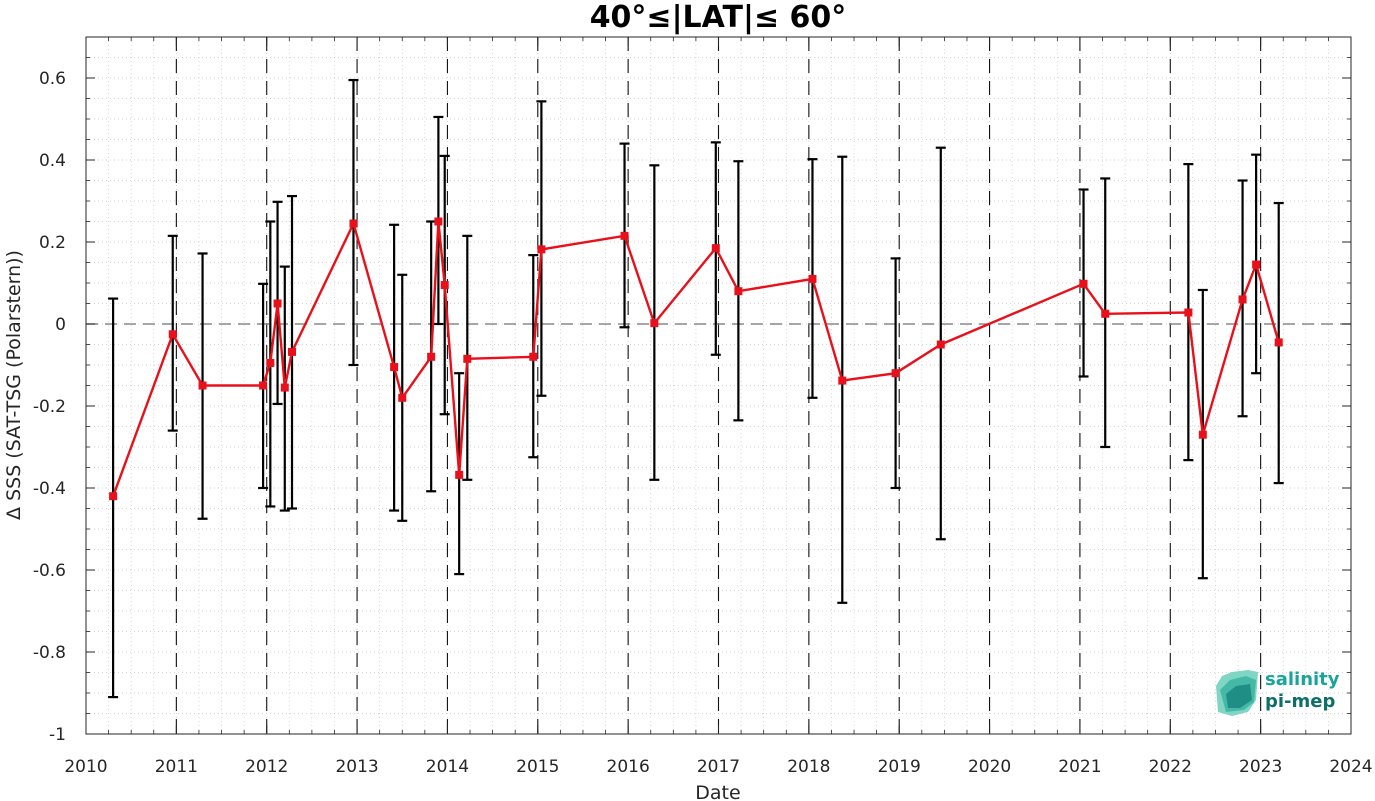 This screenshot has width=1375, height=801. I want to click on y-tick-label: 0, so click(60, 325).